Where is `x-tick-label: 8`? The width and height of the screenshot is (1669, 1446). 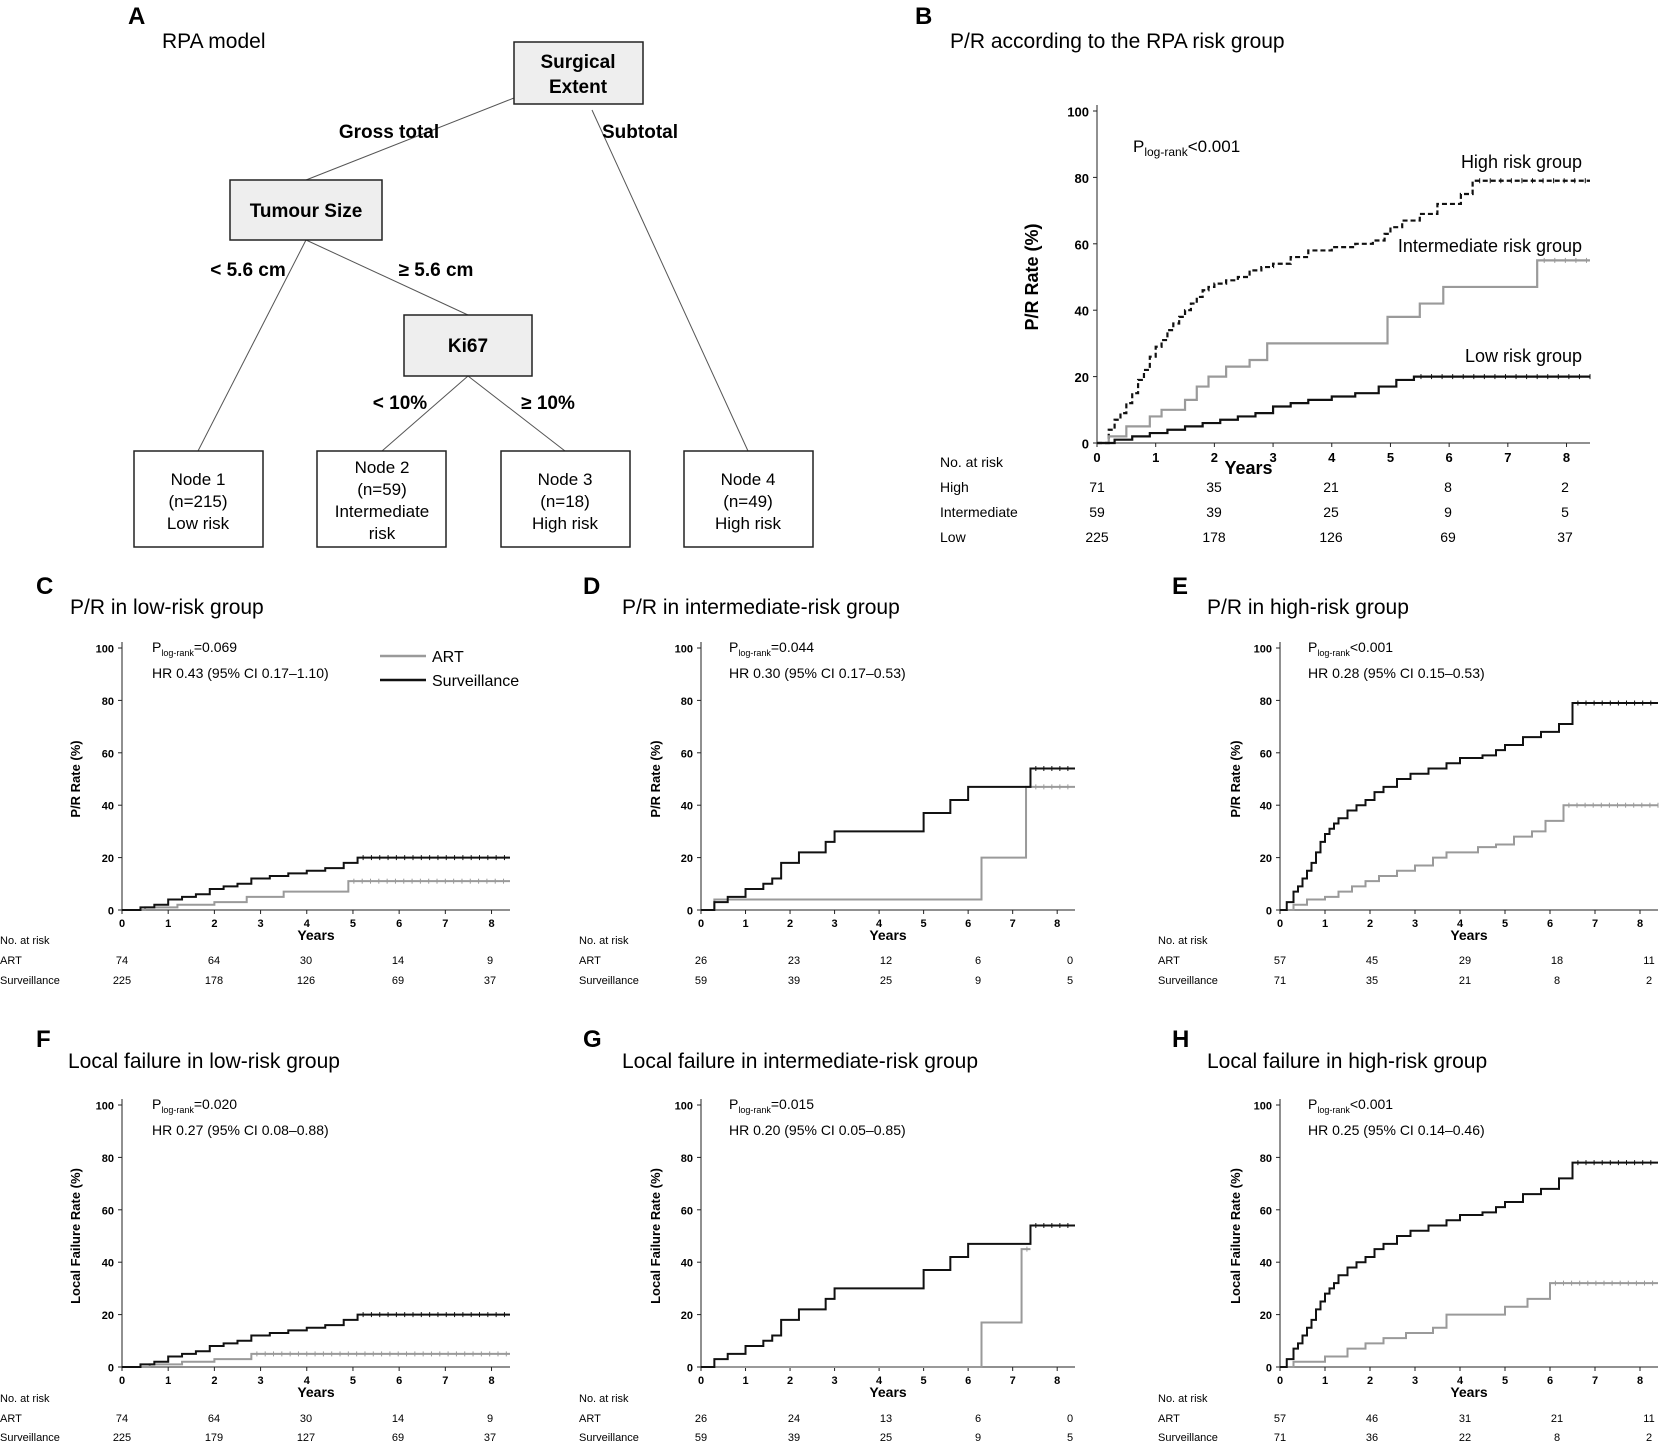 x-tick-label: 8 is located at coordinates (1640, 1381).